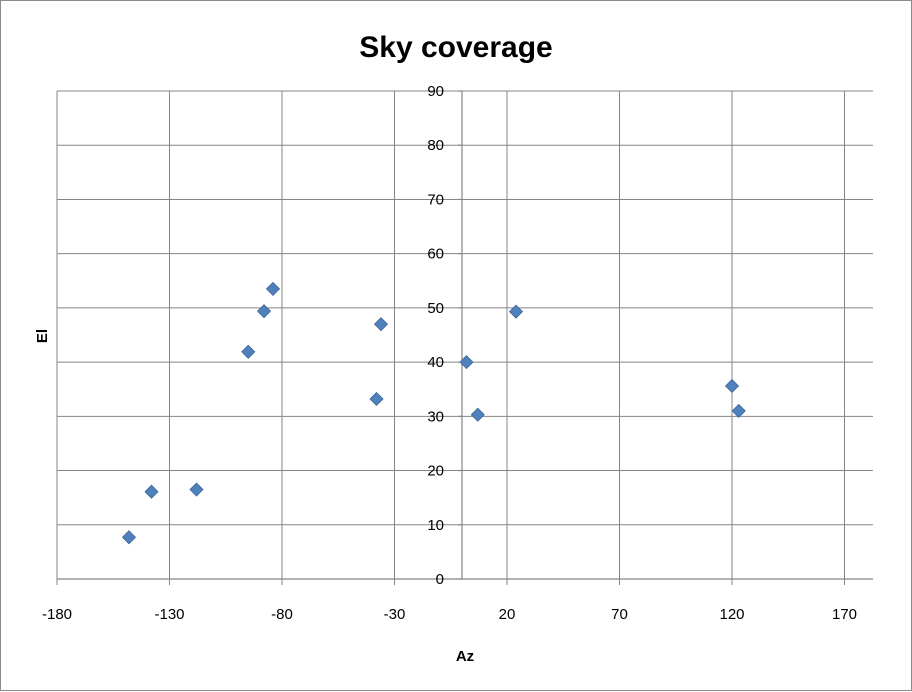 Image resolution: width=912 pixels, height=692 pixels. Describe the element at coordinates (42, 336) in the screenshot. I see `y-axis-title: El` at that location.